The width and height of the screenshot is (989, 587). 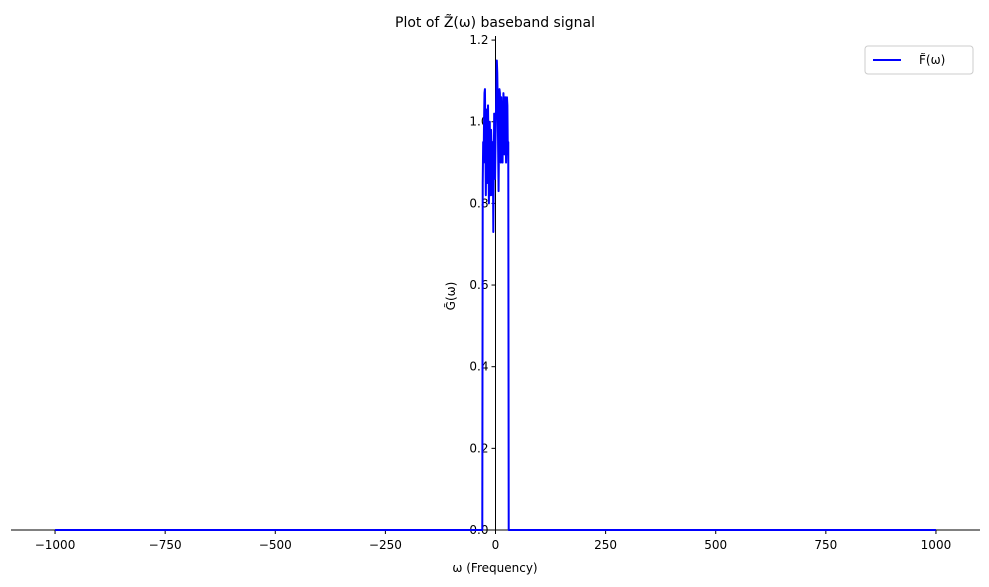 What do you see at coordinates (55, 545) in the screenshot?
I see `x-tick-label: −1000` at bounding box center [55, 545].